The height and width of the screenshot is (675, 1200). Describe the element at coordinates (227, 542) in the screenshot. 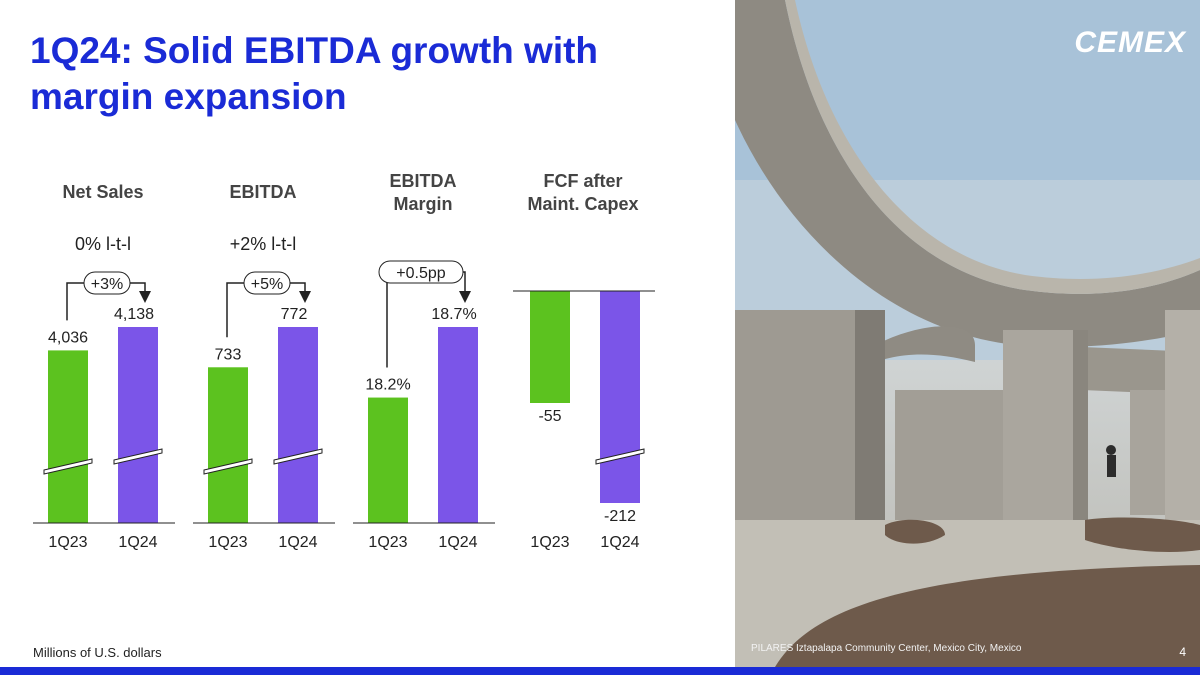

I see `chart-2-tick-1Q23: 1Q23` at that location.